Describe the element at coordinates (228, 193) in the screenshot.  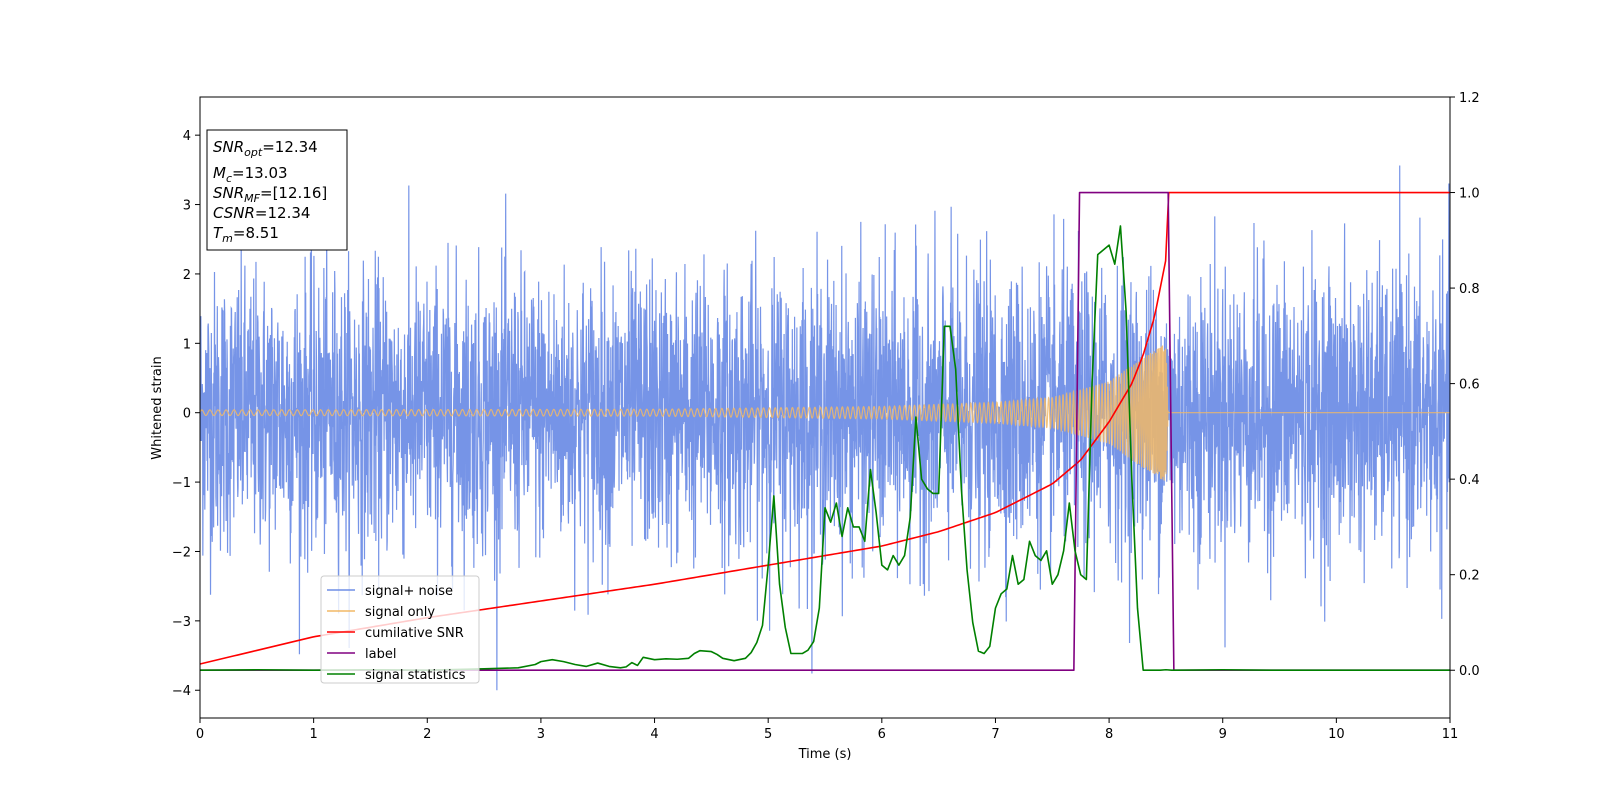
I see `stats-snr-mf-base: SNR` at that location.